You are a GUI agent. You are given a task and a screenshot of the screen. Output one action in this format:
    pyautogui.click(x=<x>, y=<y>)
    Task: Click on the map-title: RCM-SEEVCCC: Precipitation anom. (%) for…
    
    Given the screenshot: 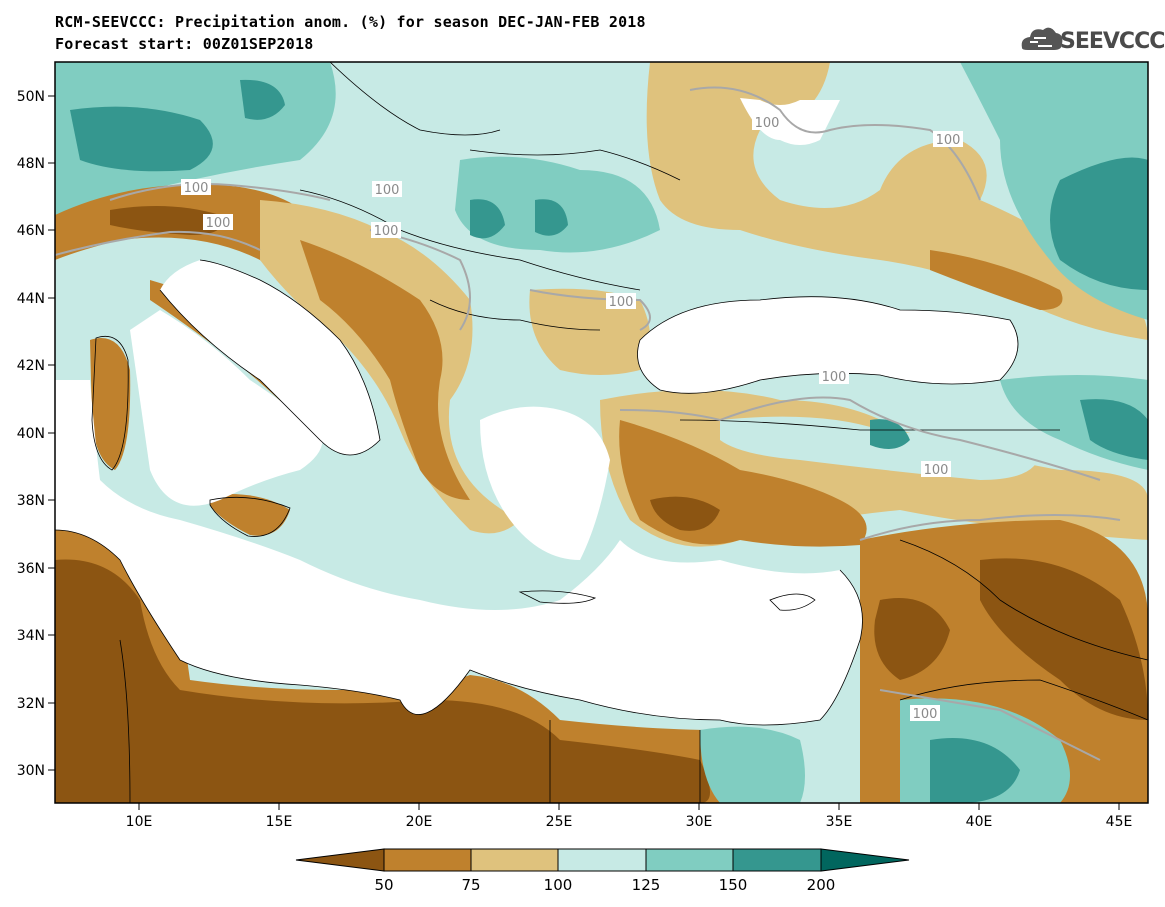 What is the action you would take?
    pyautogui.click(x=350, y=22)
    